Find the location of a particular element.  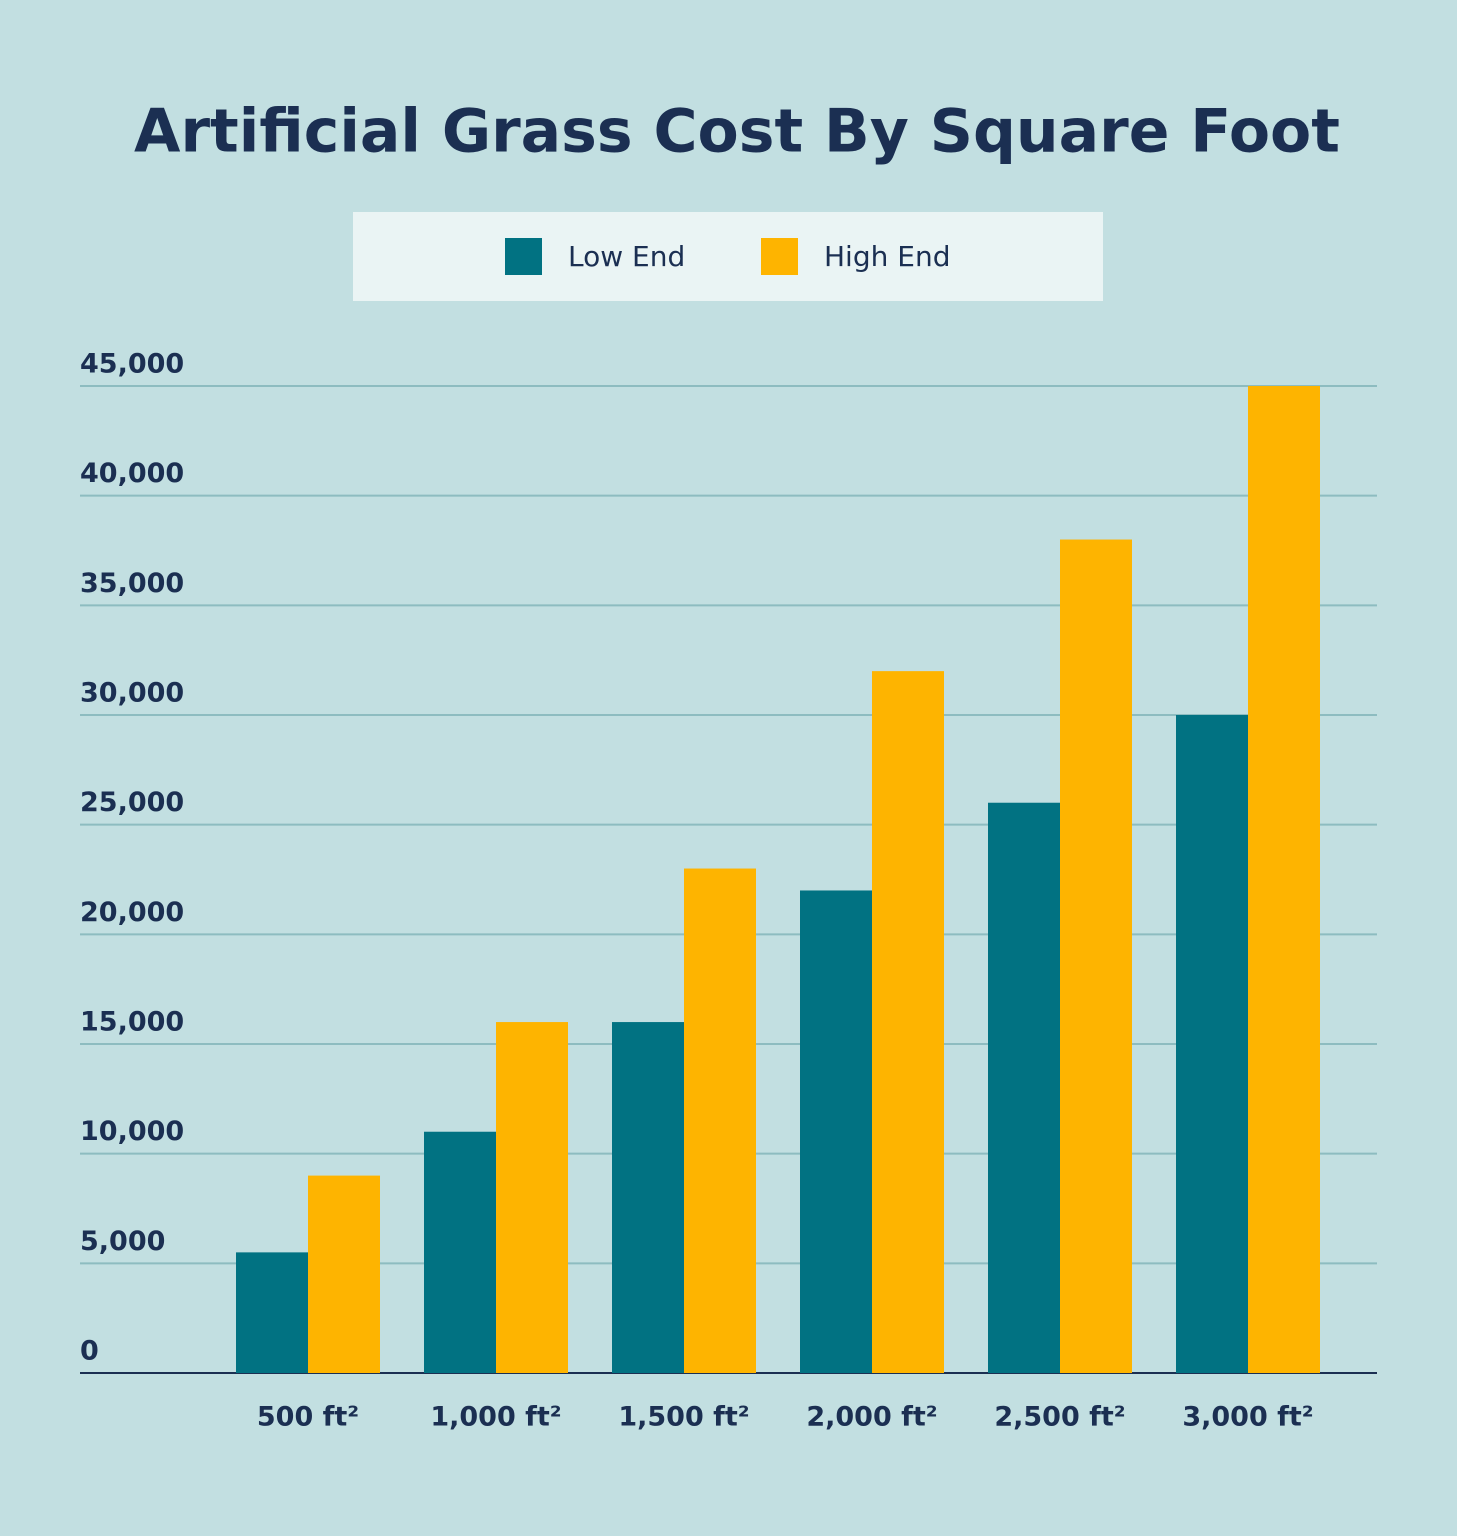

legend-box is located at coordinates (728, 256).